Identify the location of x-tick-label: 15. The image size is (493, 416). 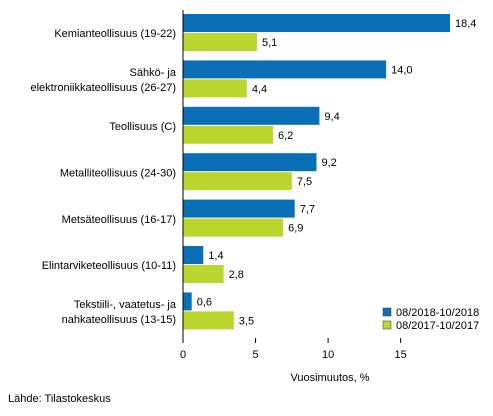
(401, 355).